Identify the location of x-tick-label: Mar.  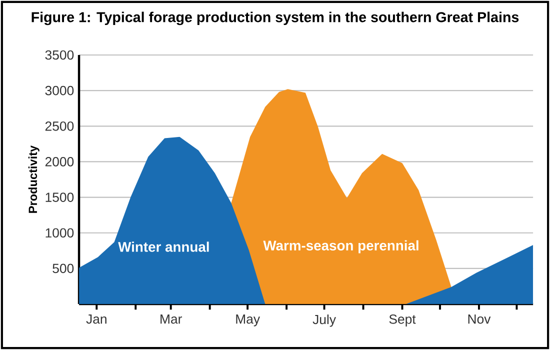
(171, 319).